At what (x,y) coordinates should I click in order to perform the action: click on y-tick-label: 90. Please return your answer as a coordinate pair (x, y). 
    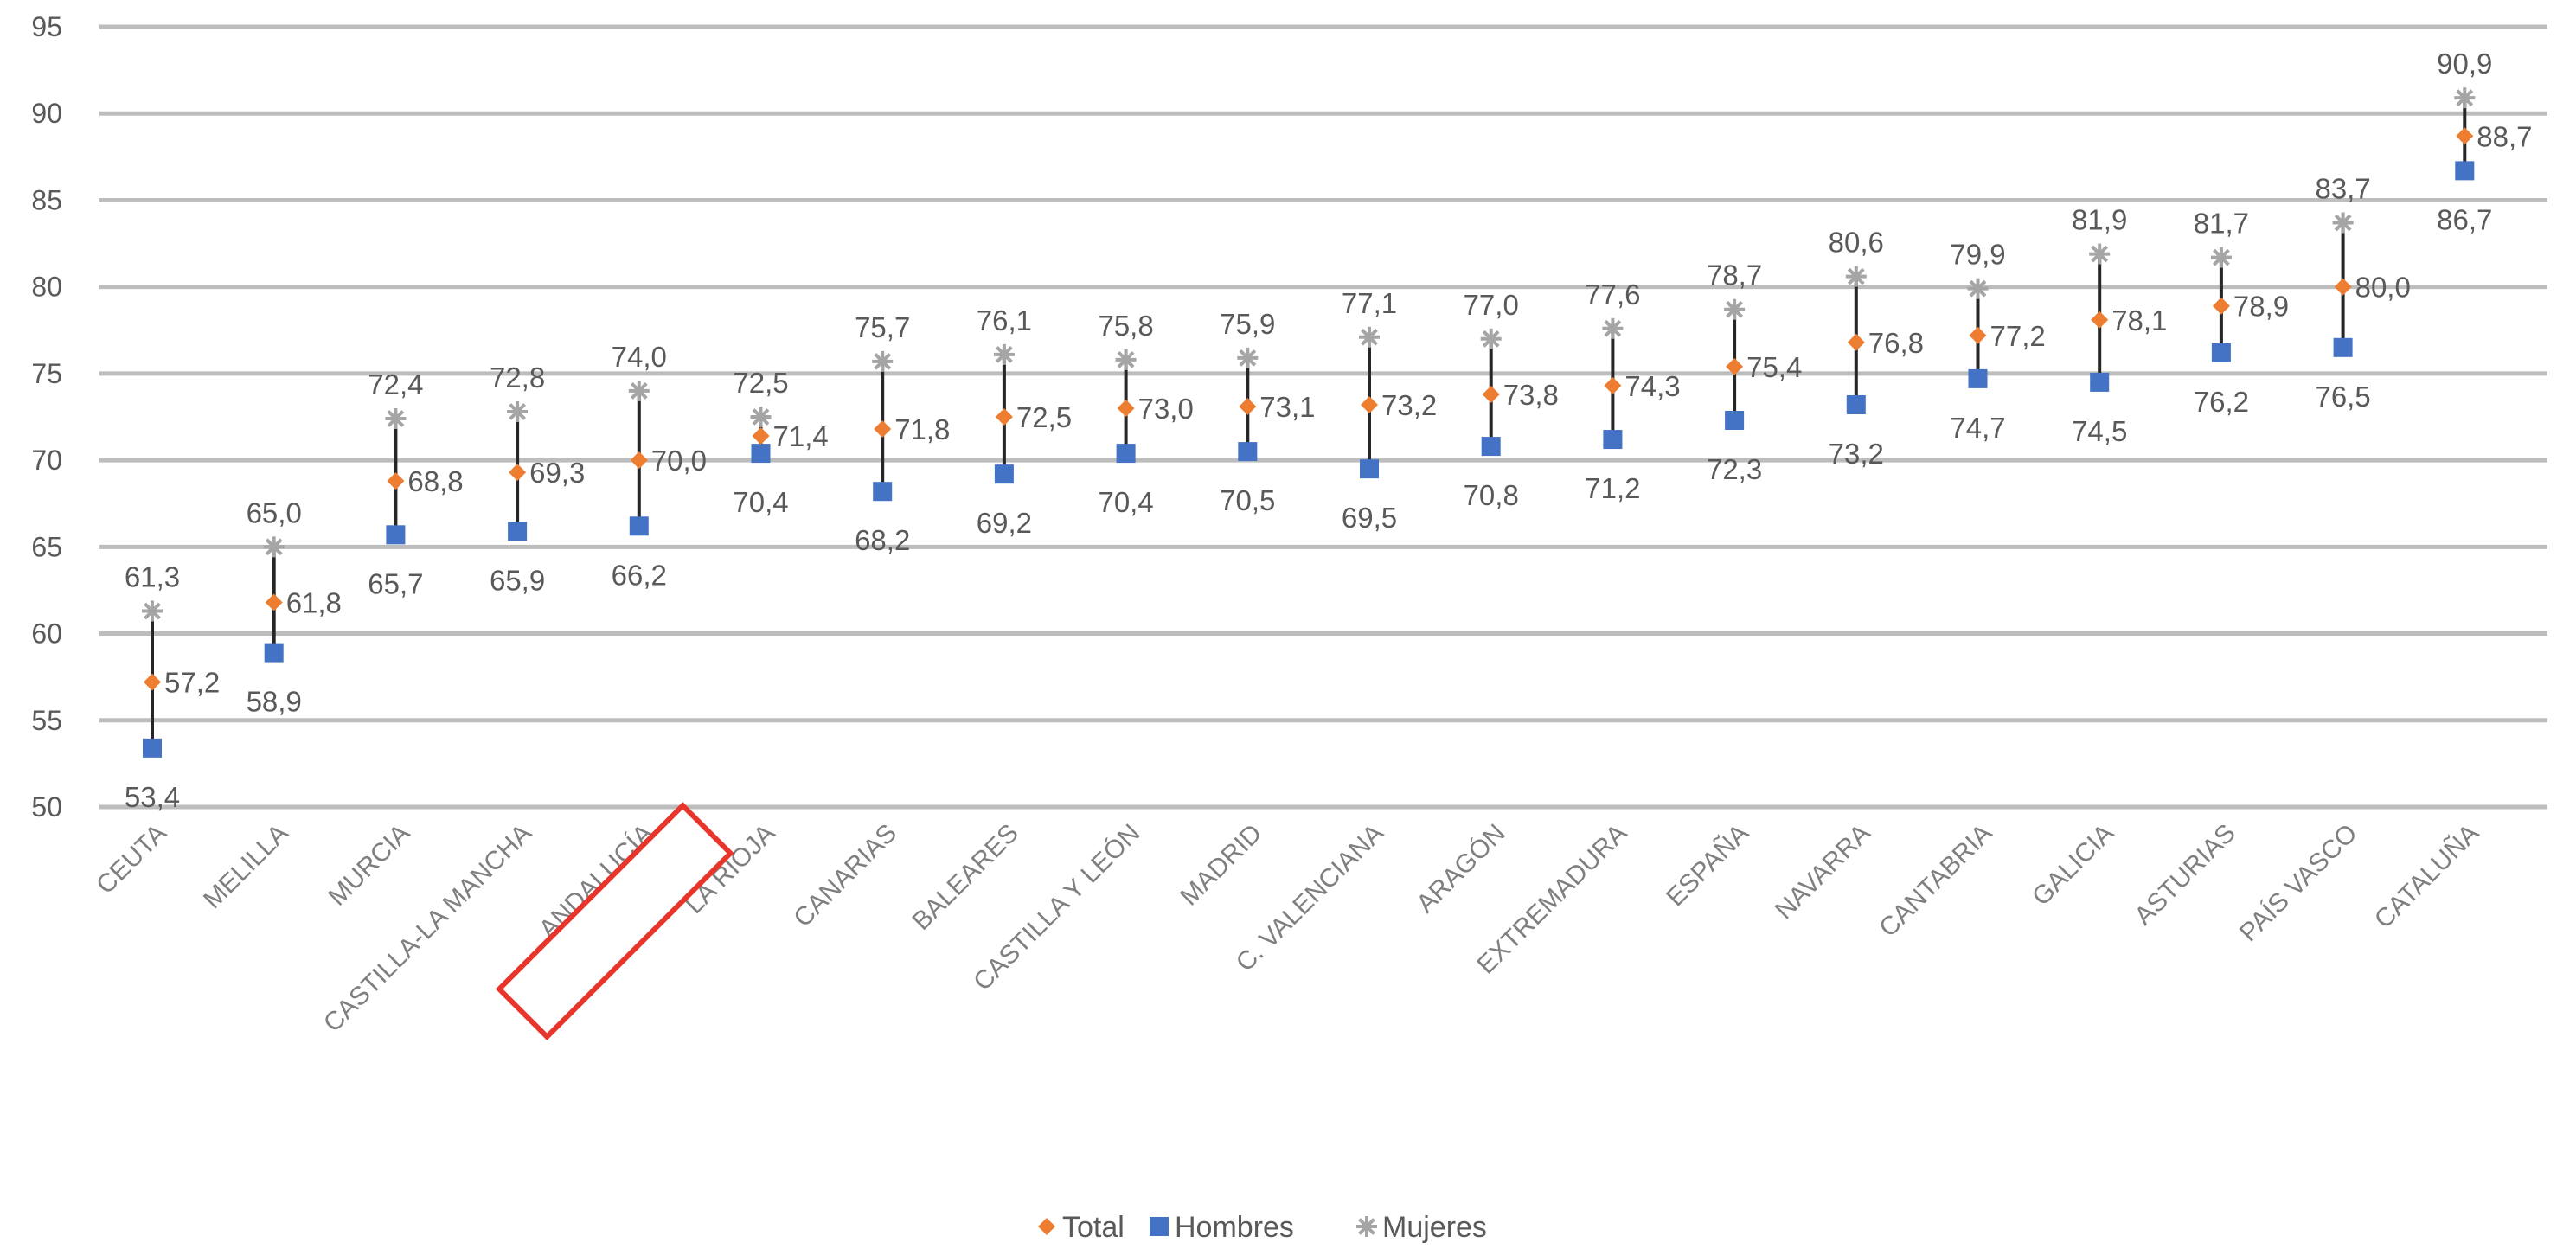
    Looking at the image, I should click on (46, 113).